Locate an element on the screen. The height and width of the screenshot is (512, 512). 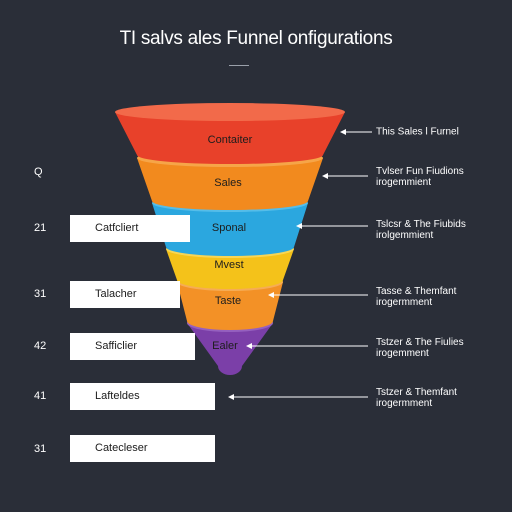
stage-label-6: Ealer is located at coordinates (225, 346).